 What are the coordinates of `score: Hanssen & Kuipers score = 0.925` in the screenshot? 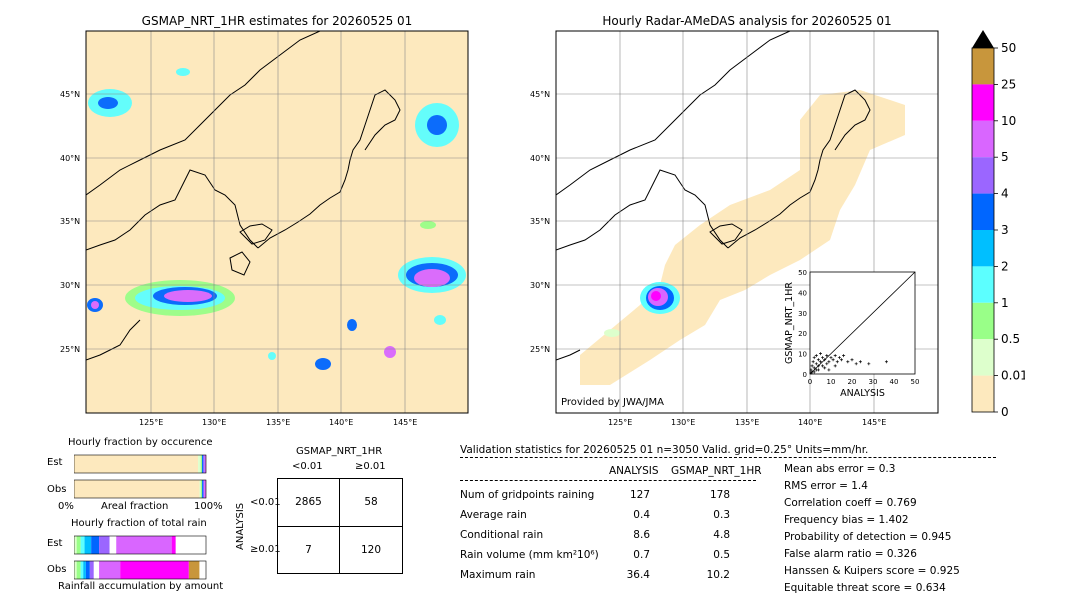 It's located at (872, 571).